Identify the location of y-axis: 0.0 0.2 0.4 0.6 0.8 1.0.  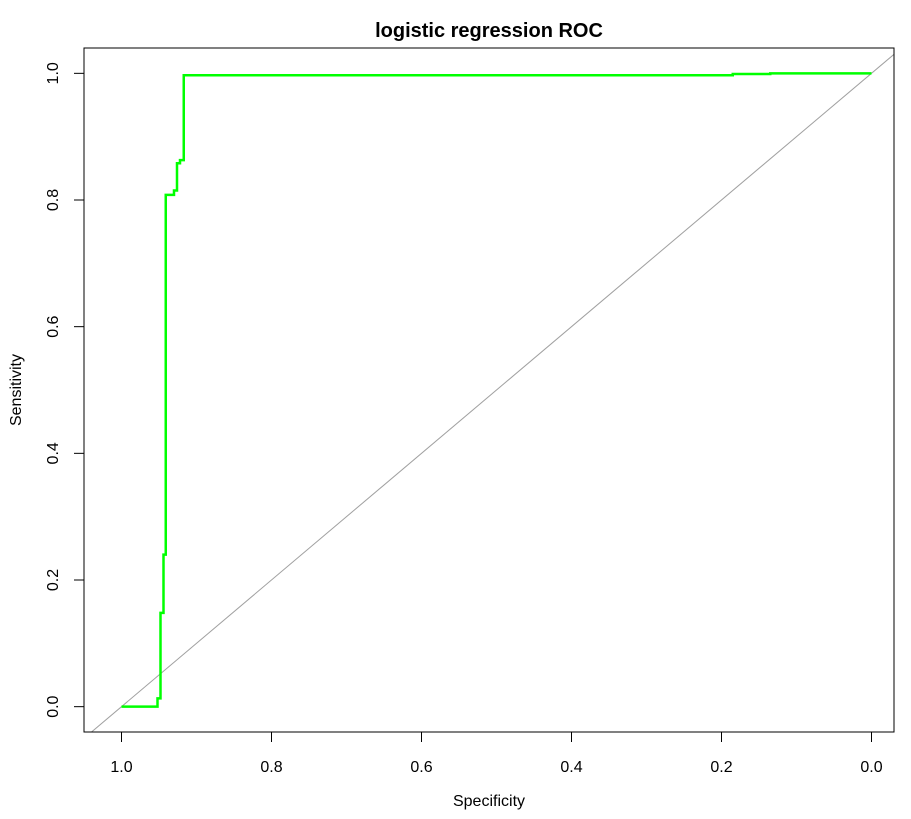
(65, 390).